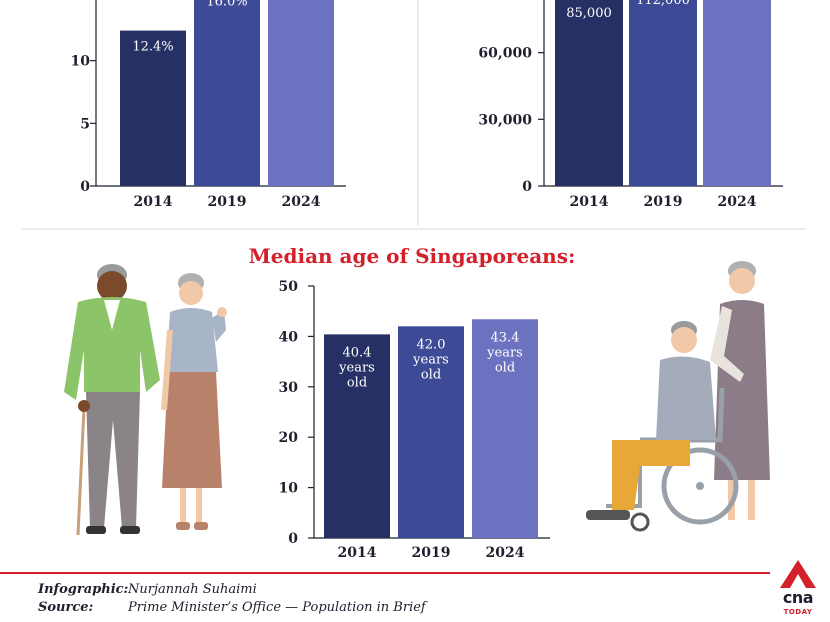 This screenshot has width=830, height=622. I want to click on footer-rule, so click(385, 573).